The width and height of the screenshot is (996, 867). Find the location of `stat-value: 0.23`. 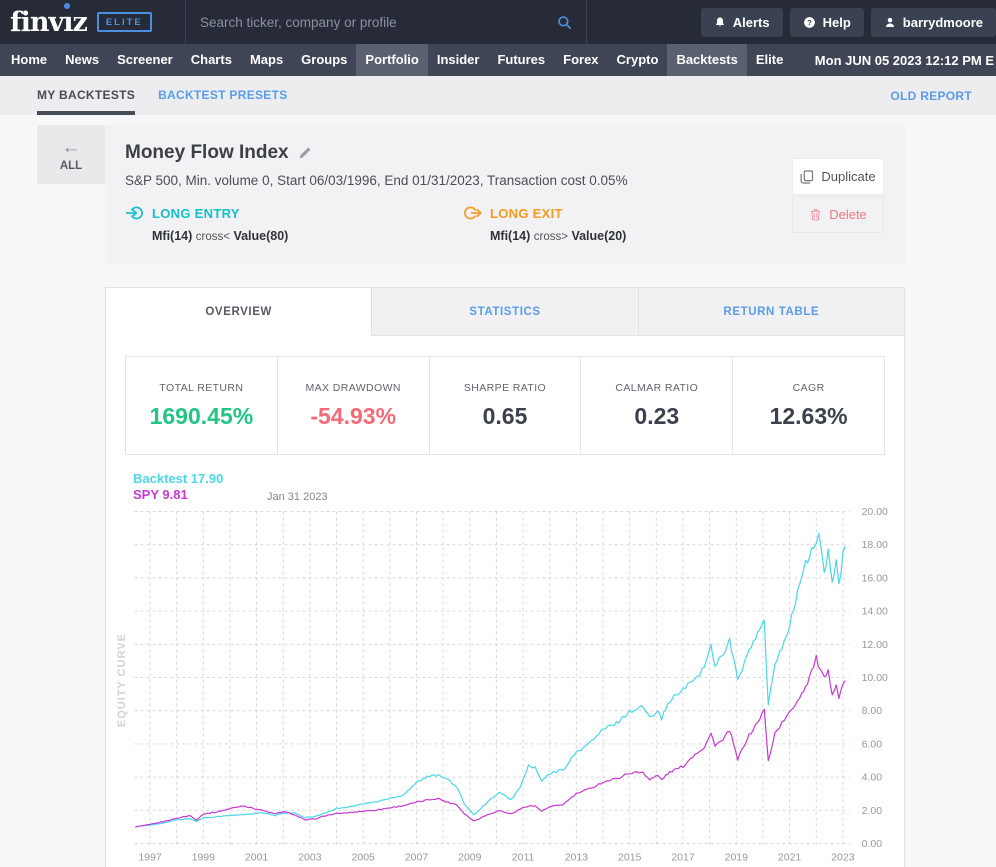

stat-value: 0.23 is located at coordinates (657, 415).